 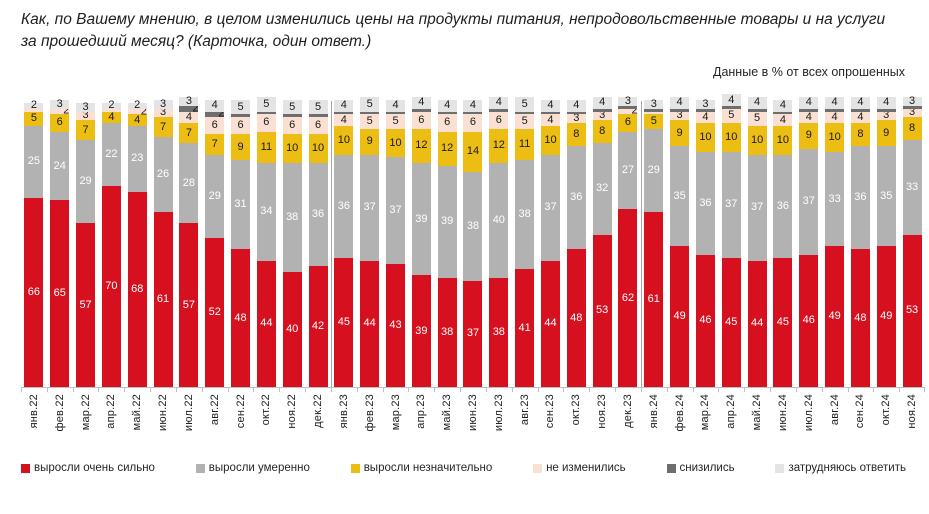 I want to click on bar-slot-мар.24: 46 36 10 4 3, so click(x=706, y=242).